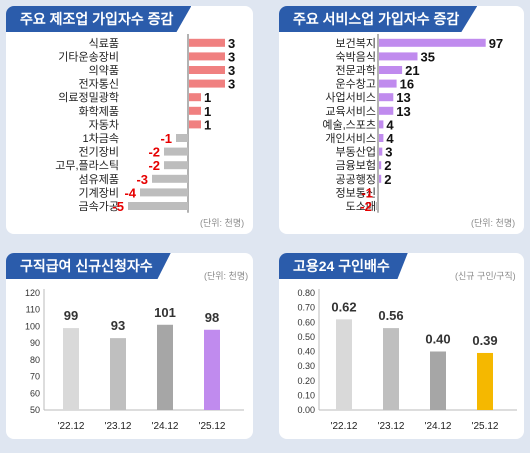 The image size is (530, 453). I want to click on y-tick-label: 0.50, so click(306, 337).